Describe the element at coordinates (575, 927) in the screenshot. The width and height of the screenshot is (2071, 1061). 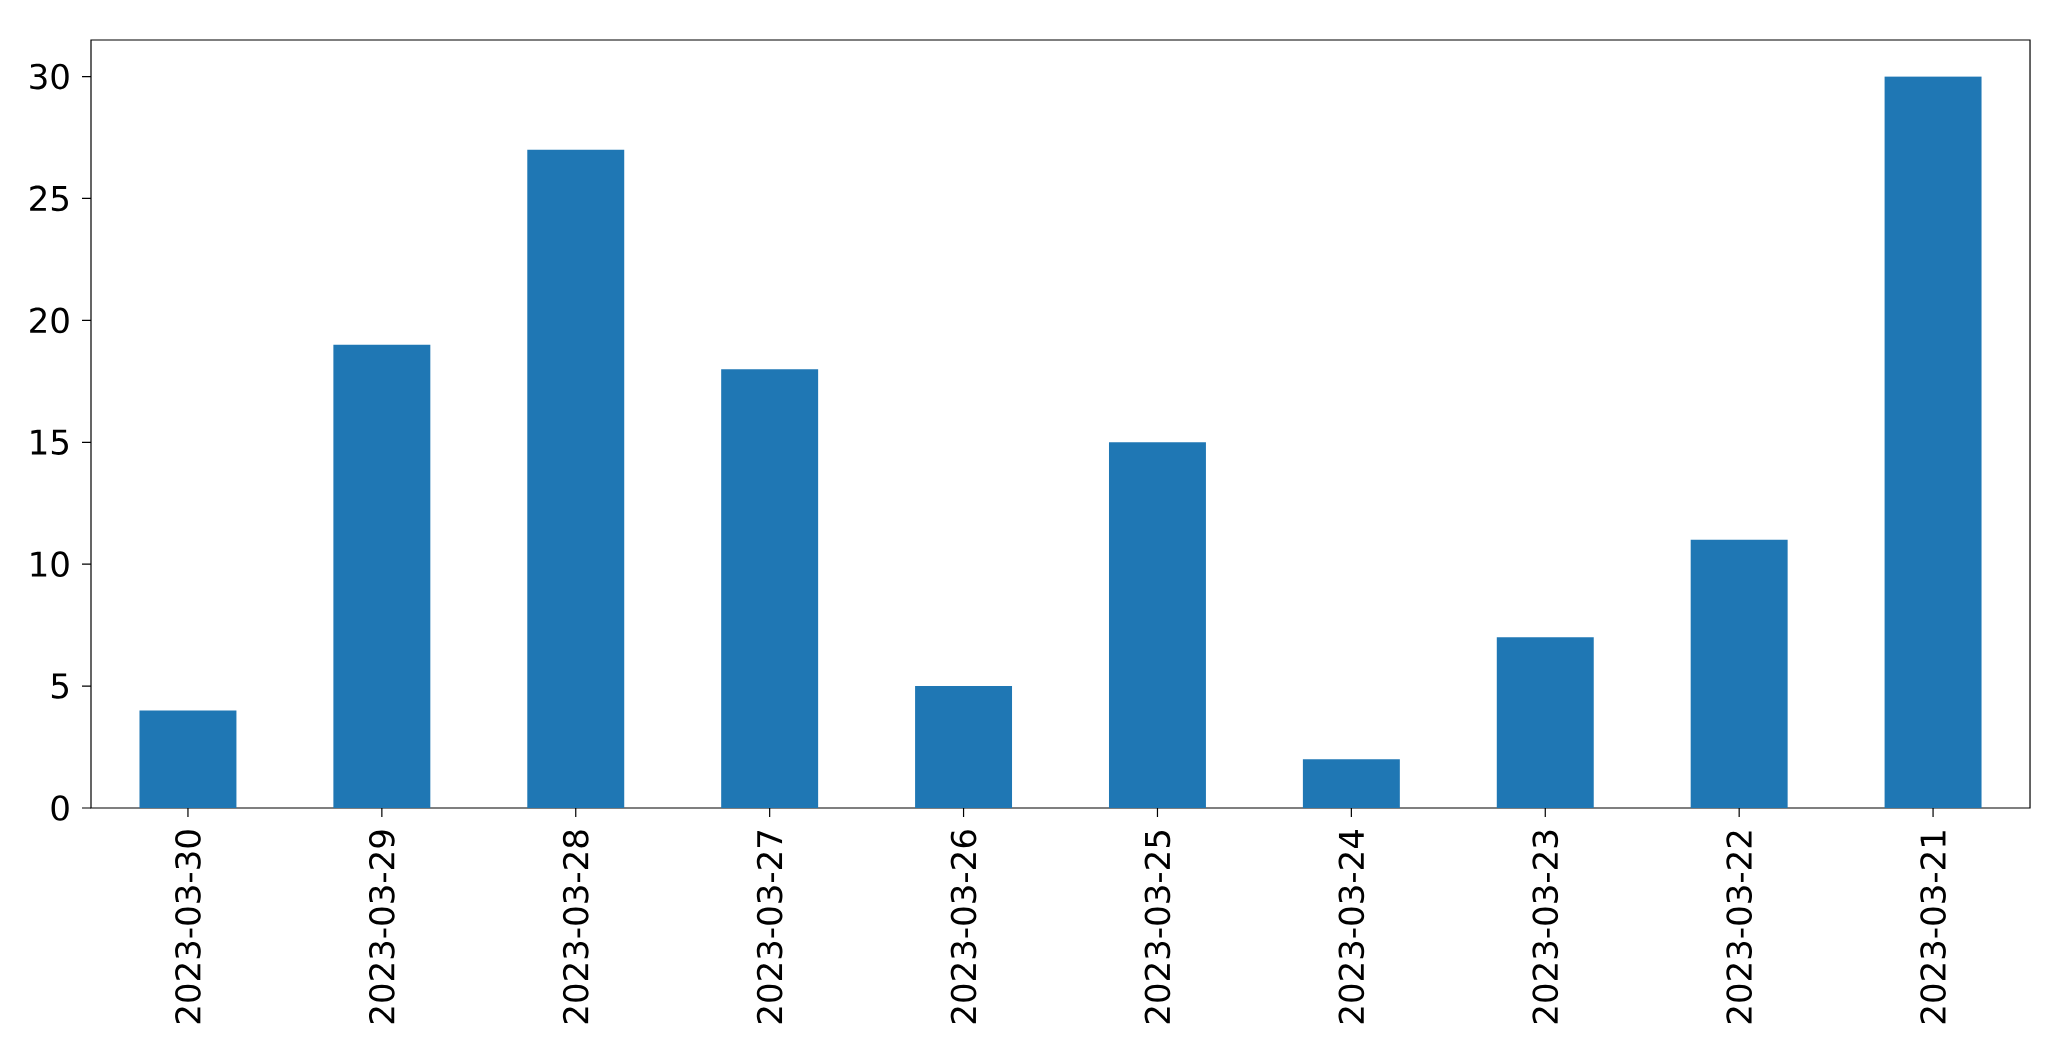
I see `x-tick-label: 2023-03-28` at that location.